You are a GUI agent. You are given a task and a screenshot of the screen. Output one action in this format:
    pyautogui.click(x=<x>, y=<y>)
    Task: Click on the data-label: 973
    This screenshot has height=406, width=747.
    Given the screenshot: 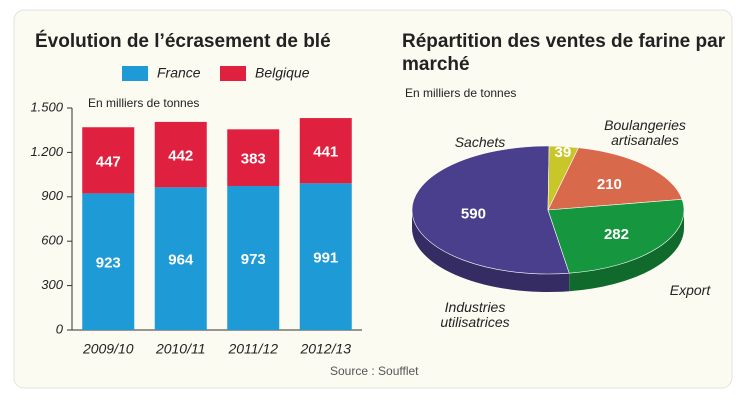 What is the action you would take?
    pyautogui.click(x=253, y=259)
    